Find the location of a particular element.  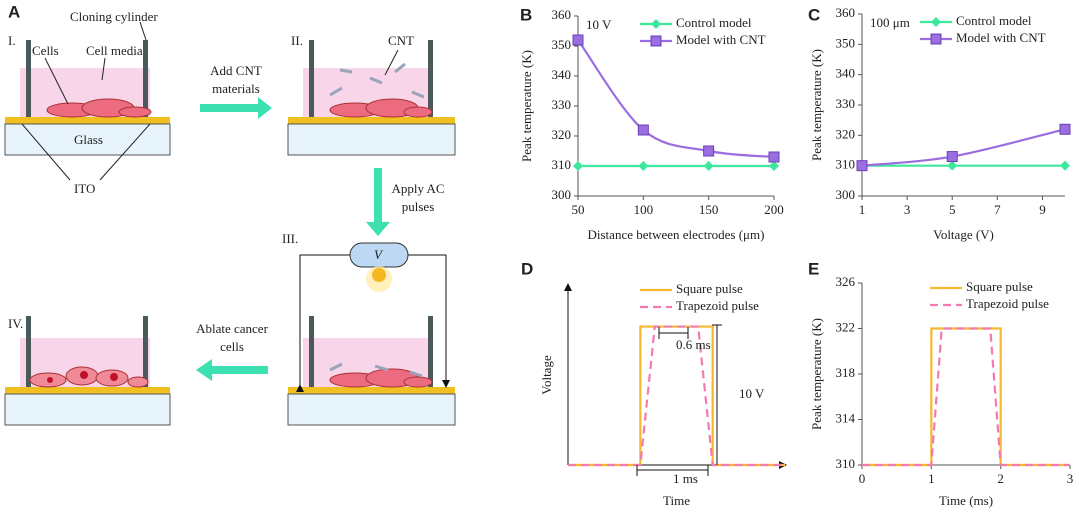

label: CNT is located at coordinates (401, 40).